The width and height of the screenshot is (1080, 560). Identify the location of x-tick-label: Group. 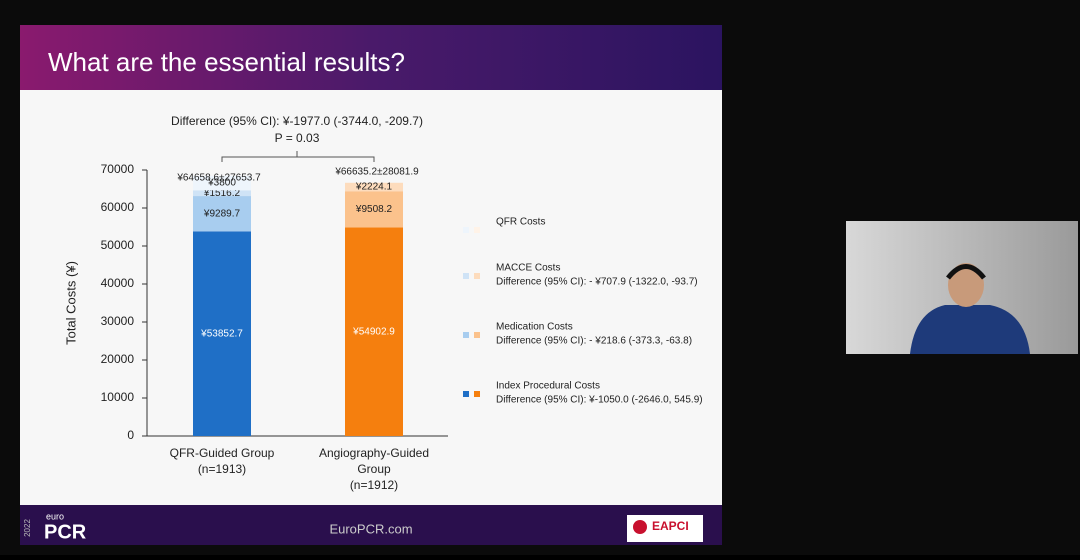
(374, 469).